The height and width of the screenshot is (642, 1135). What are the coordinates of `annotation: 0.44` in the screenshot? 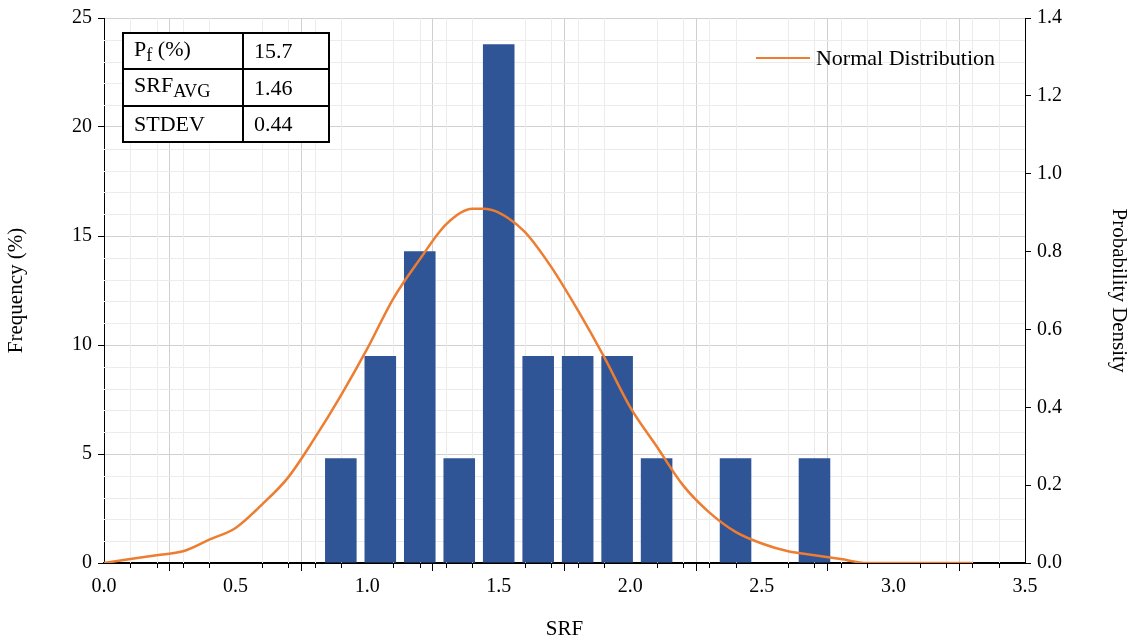 It's located at (286, 123).